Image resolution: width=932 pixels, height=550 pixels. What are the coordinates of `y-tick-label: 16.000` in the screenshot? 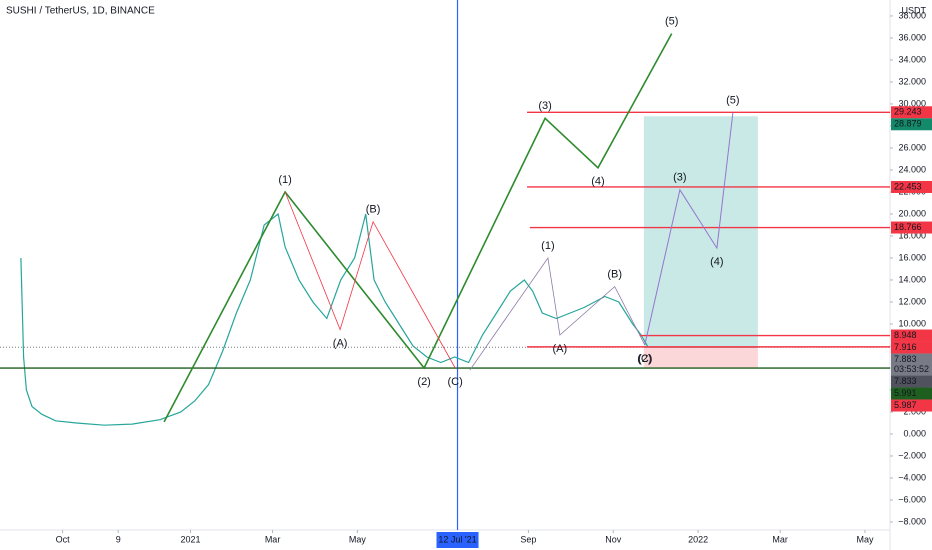 It's located at (912, 257).